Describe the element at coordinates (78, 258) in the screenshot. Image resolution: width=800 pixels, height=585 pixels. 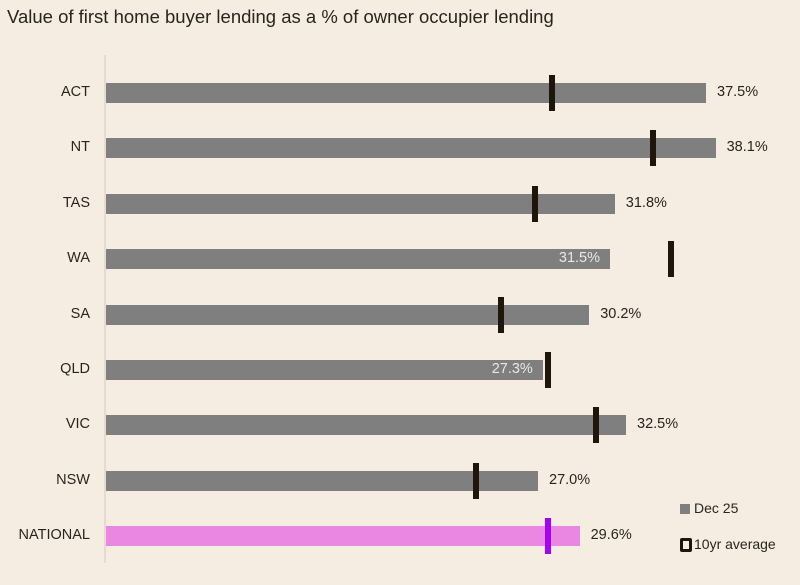
I see `category-label: WA` at that location.